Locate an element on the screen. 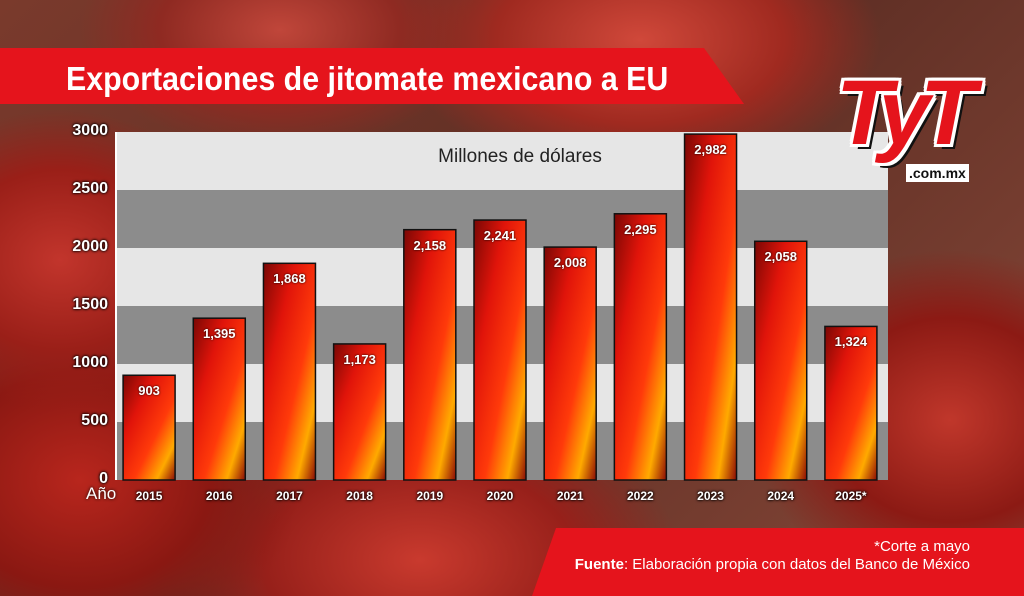 Image resolution: width=1024 pixels, height=596 pixels. y-tick-label: 1000 is located at coordinates (90, 362).